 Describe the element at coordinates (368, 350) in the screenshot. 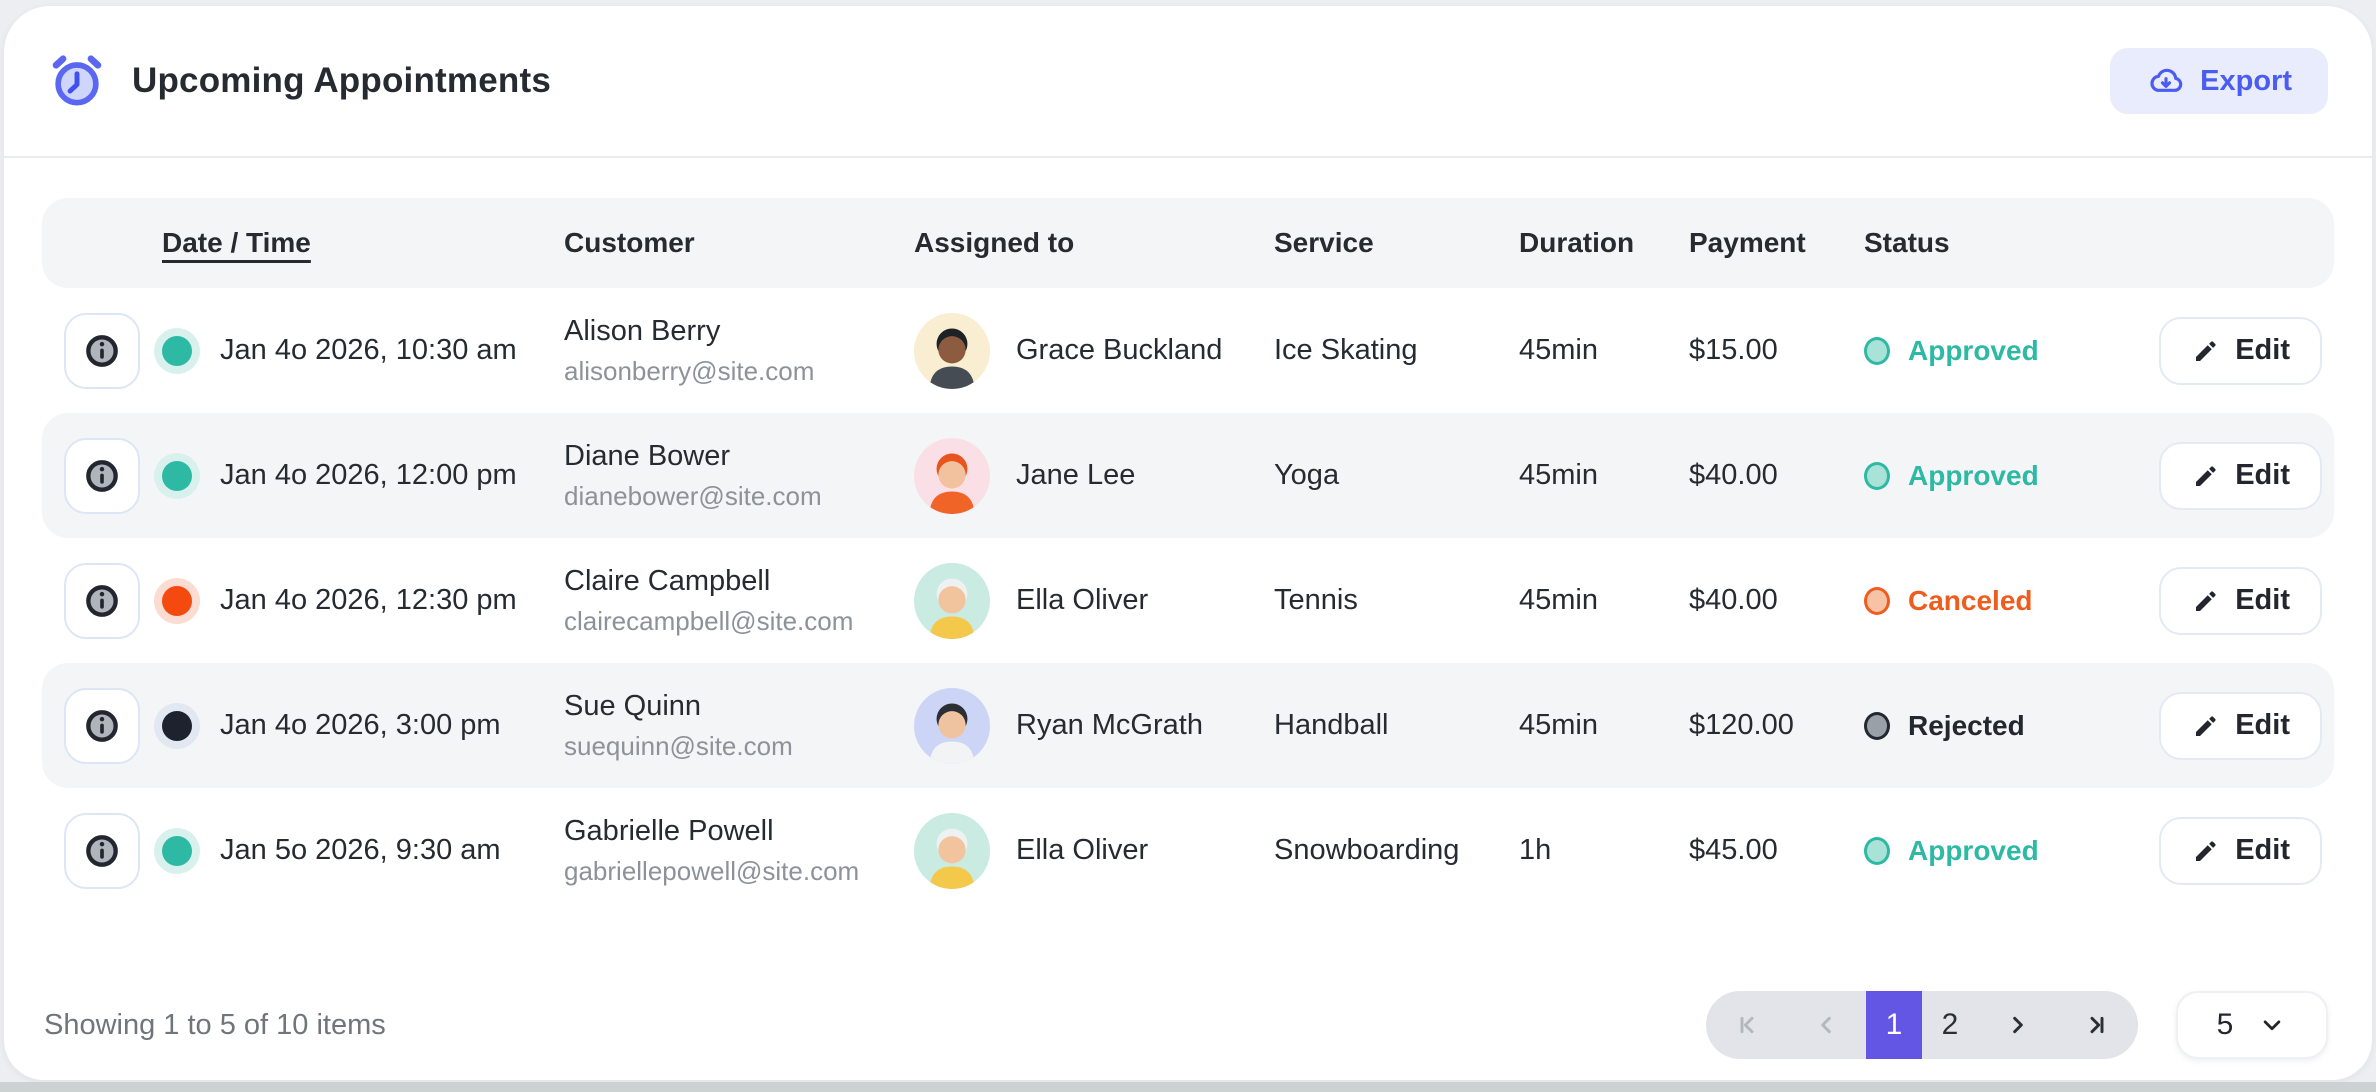

I see `appointment-datetime: Jan 4o 2026, 10:30 am` at that location.